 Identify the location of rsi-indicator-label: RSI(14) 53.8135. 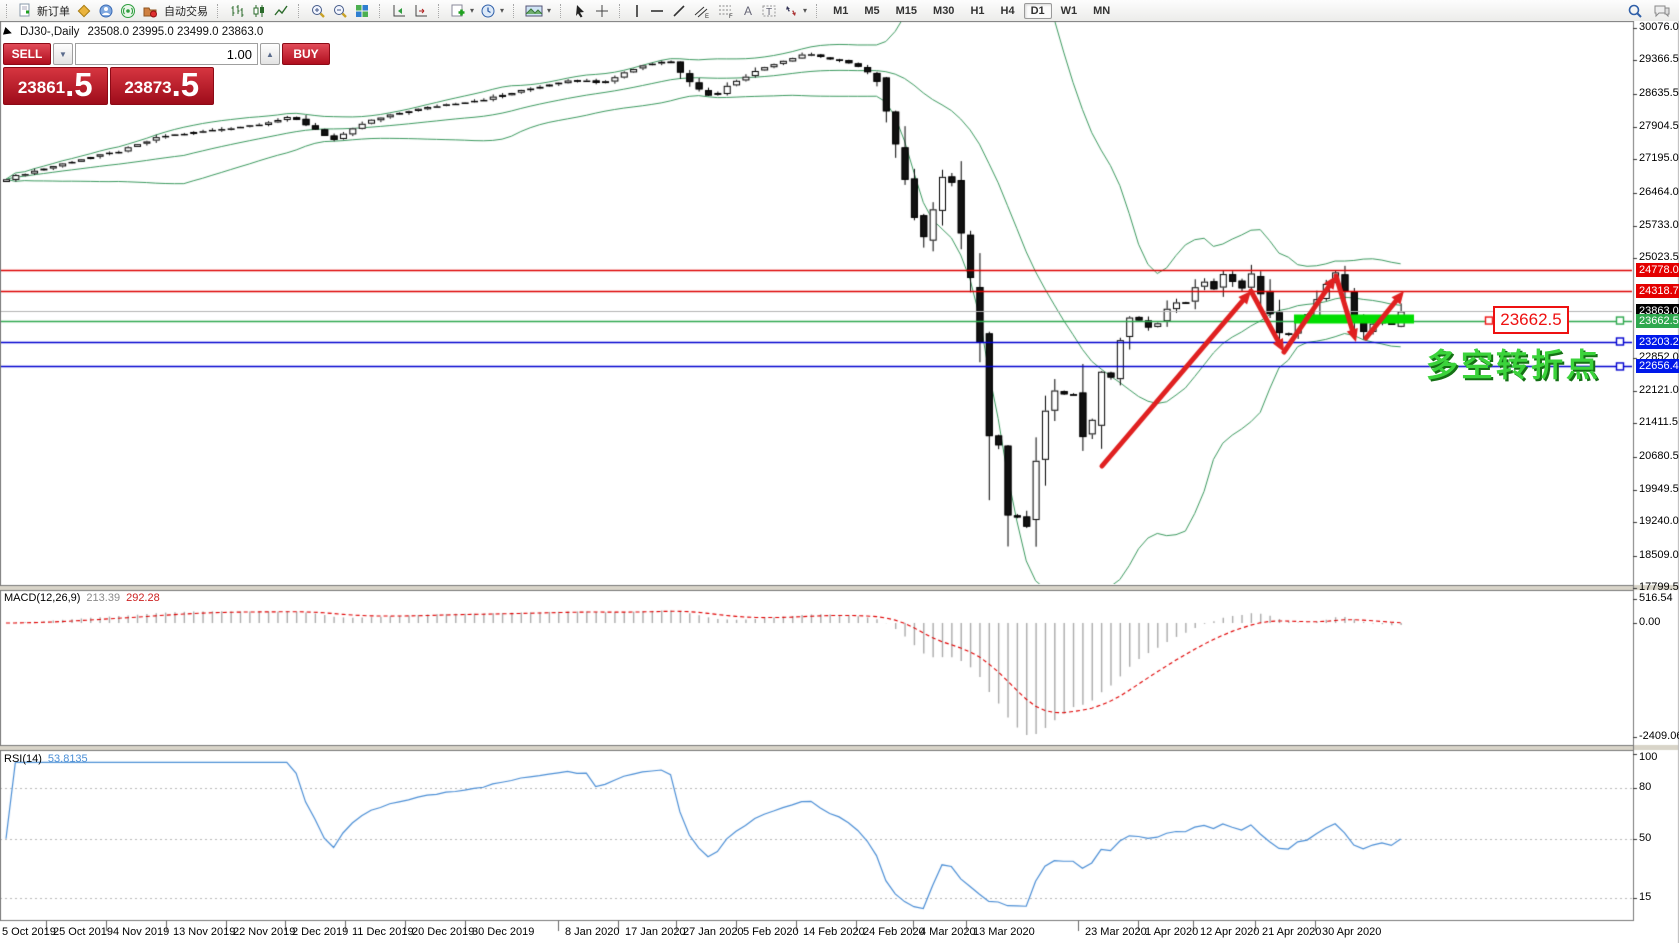
(46, 759).